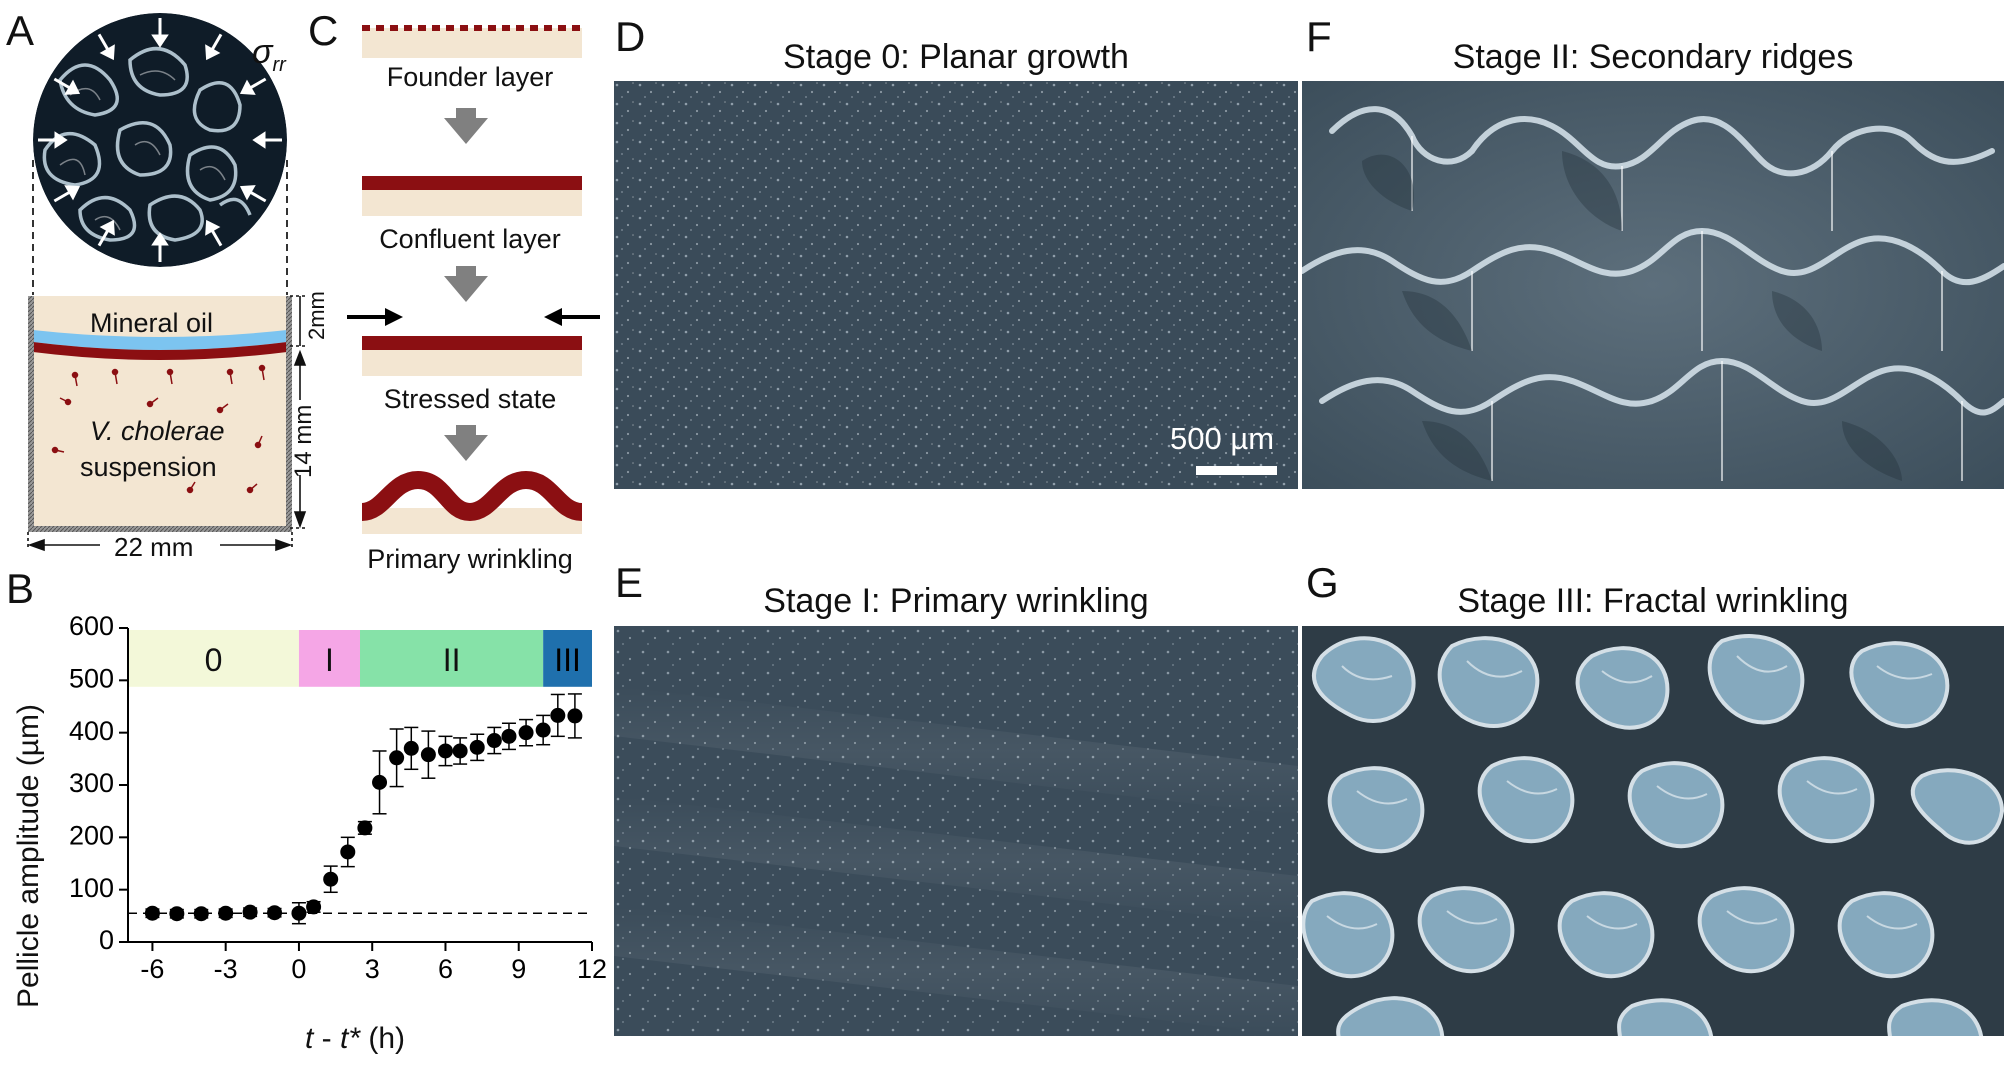 Image resolution: width=2004 pixels, height=1067 pixels. I want to click on y-tick-label: 0, so click(106, 940).